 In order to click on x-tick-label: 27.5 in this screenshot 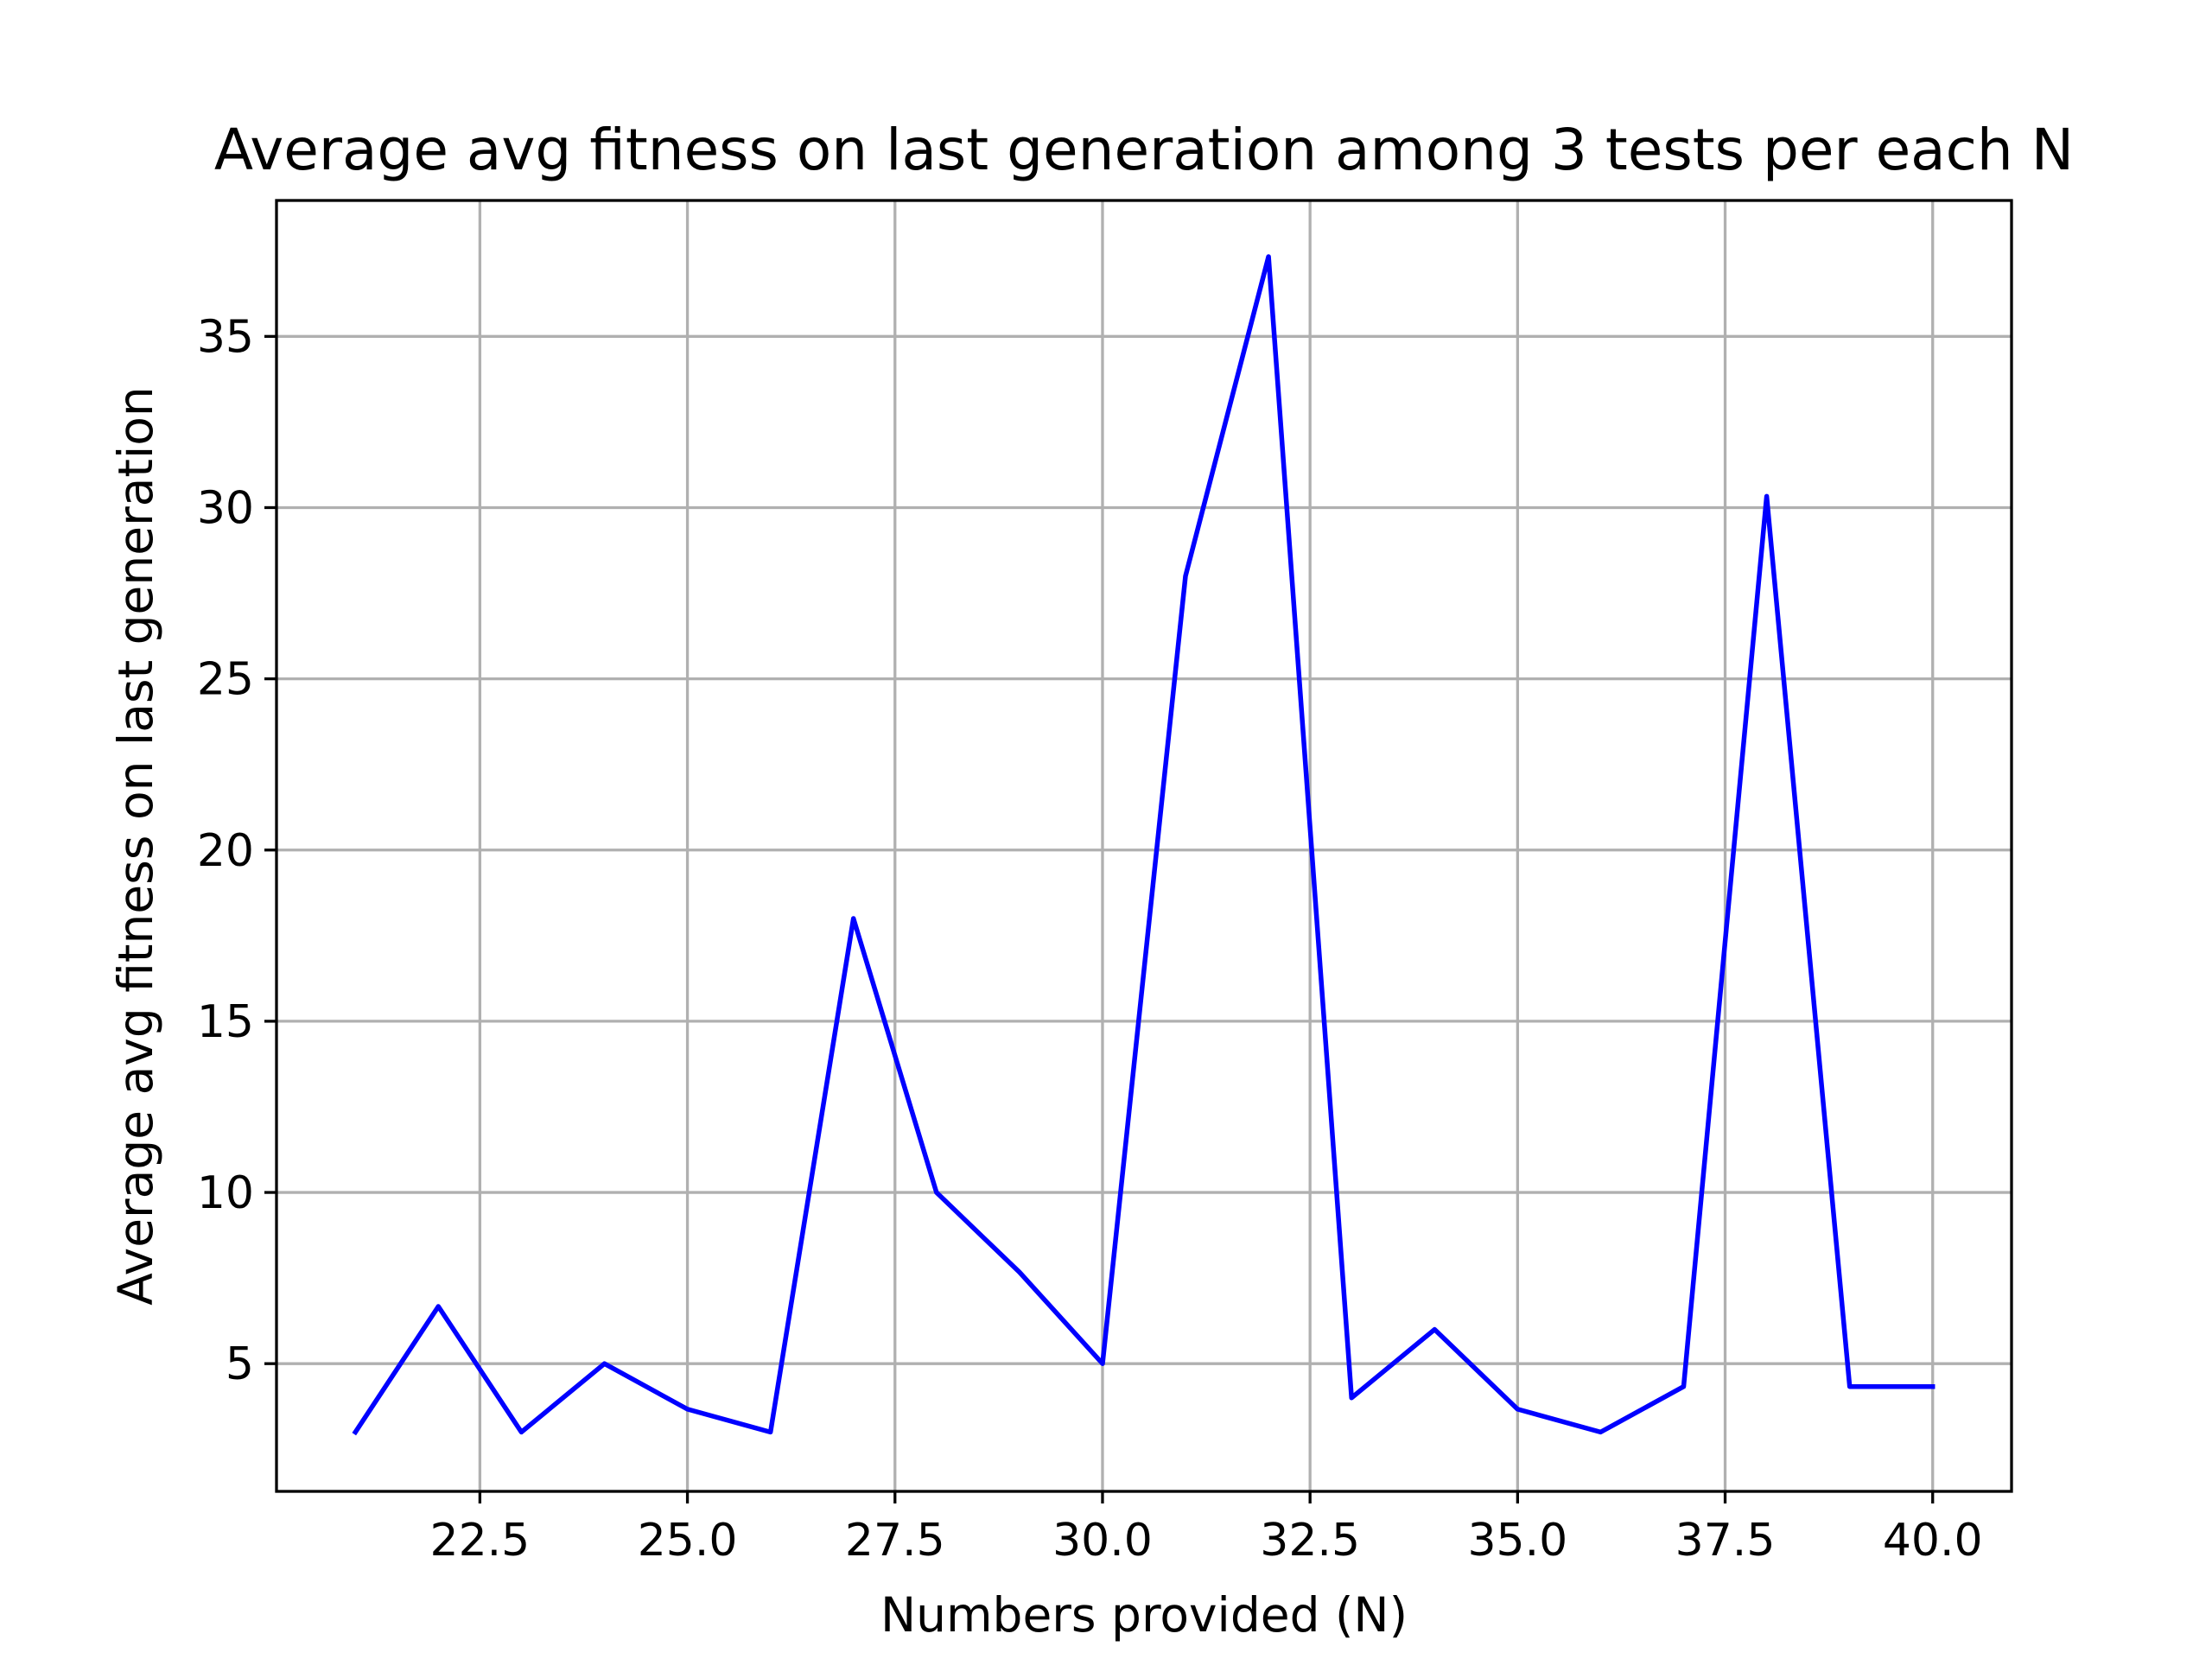, I will do `click(895, 1541)`.